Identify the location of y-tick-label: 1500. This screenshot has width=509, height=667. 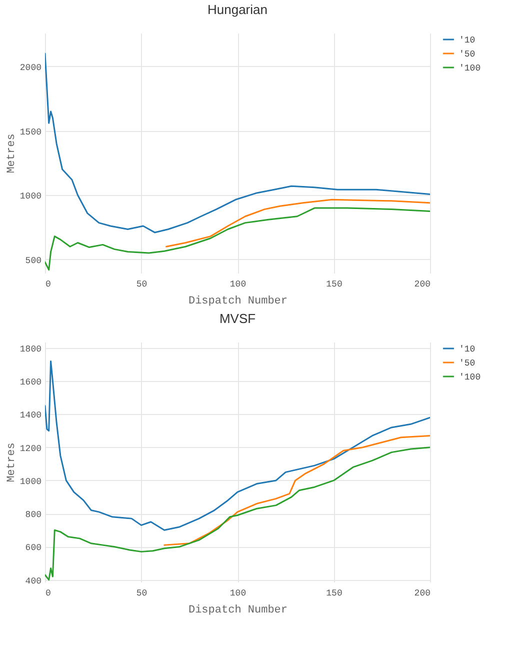
(31, 132).